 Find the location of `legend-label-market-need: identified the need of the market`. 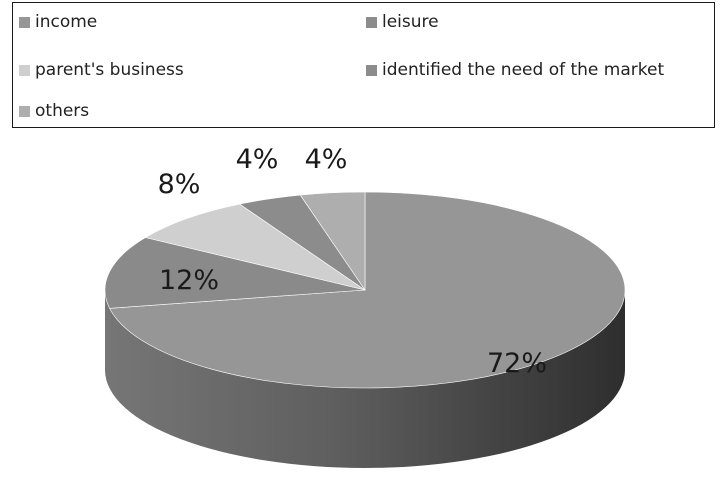

legend-label-market-need: identified the need of the market is located at coordinates (523, 70).